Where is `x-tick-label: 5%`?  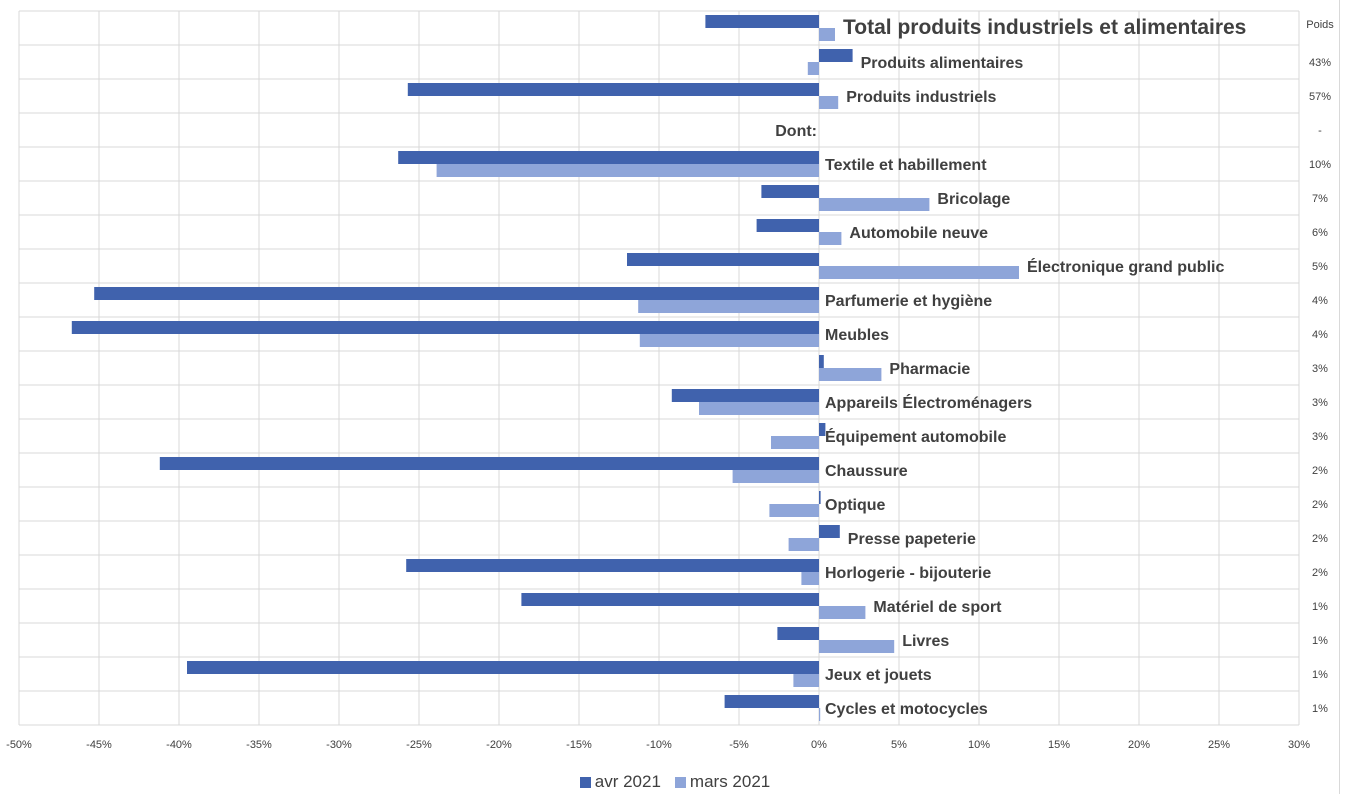 x-tick-label: 5% is located at coordinates (899, 745).